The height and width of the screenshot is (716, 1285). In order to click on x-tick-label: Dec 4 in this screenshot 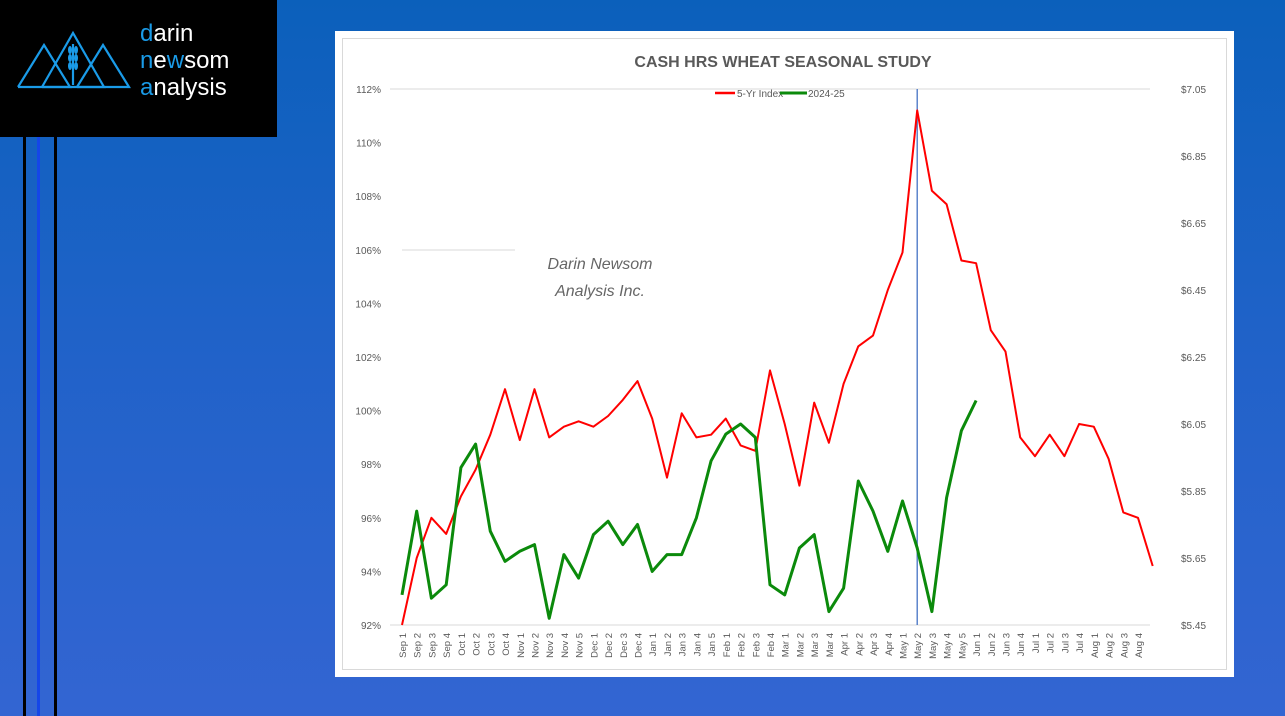, I will do `click(639, 645)`.